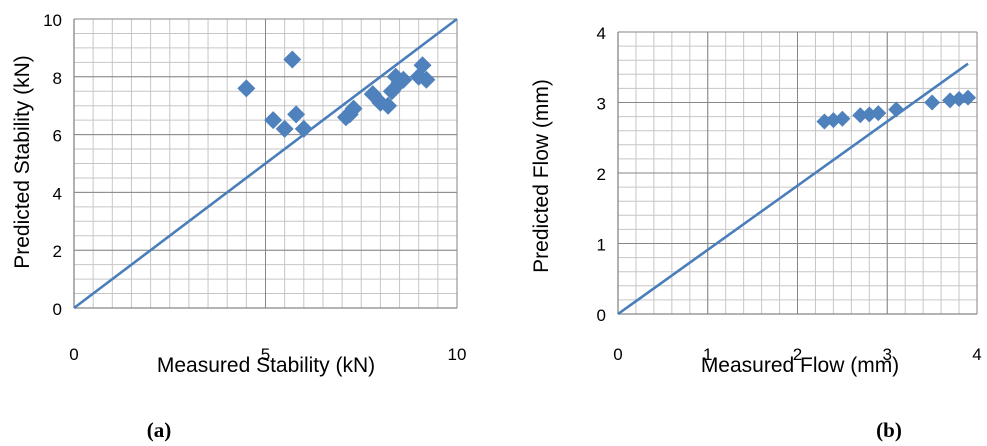 The height and width of the screenshot is (446, 987). I want to click on stability-x-tick-label: 10, so click(457, 354).